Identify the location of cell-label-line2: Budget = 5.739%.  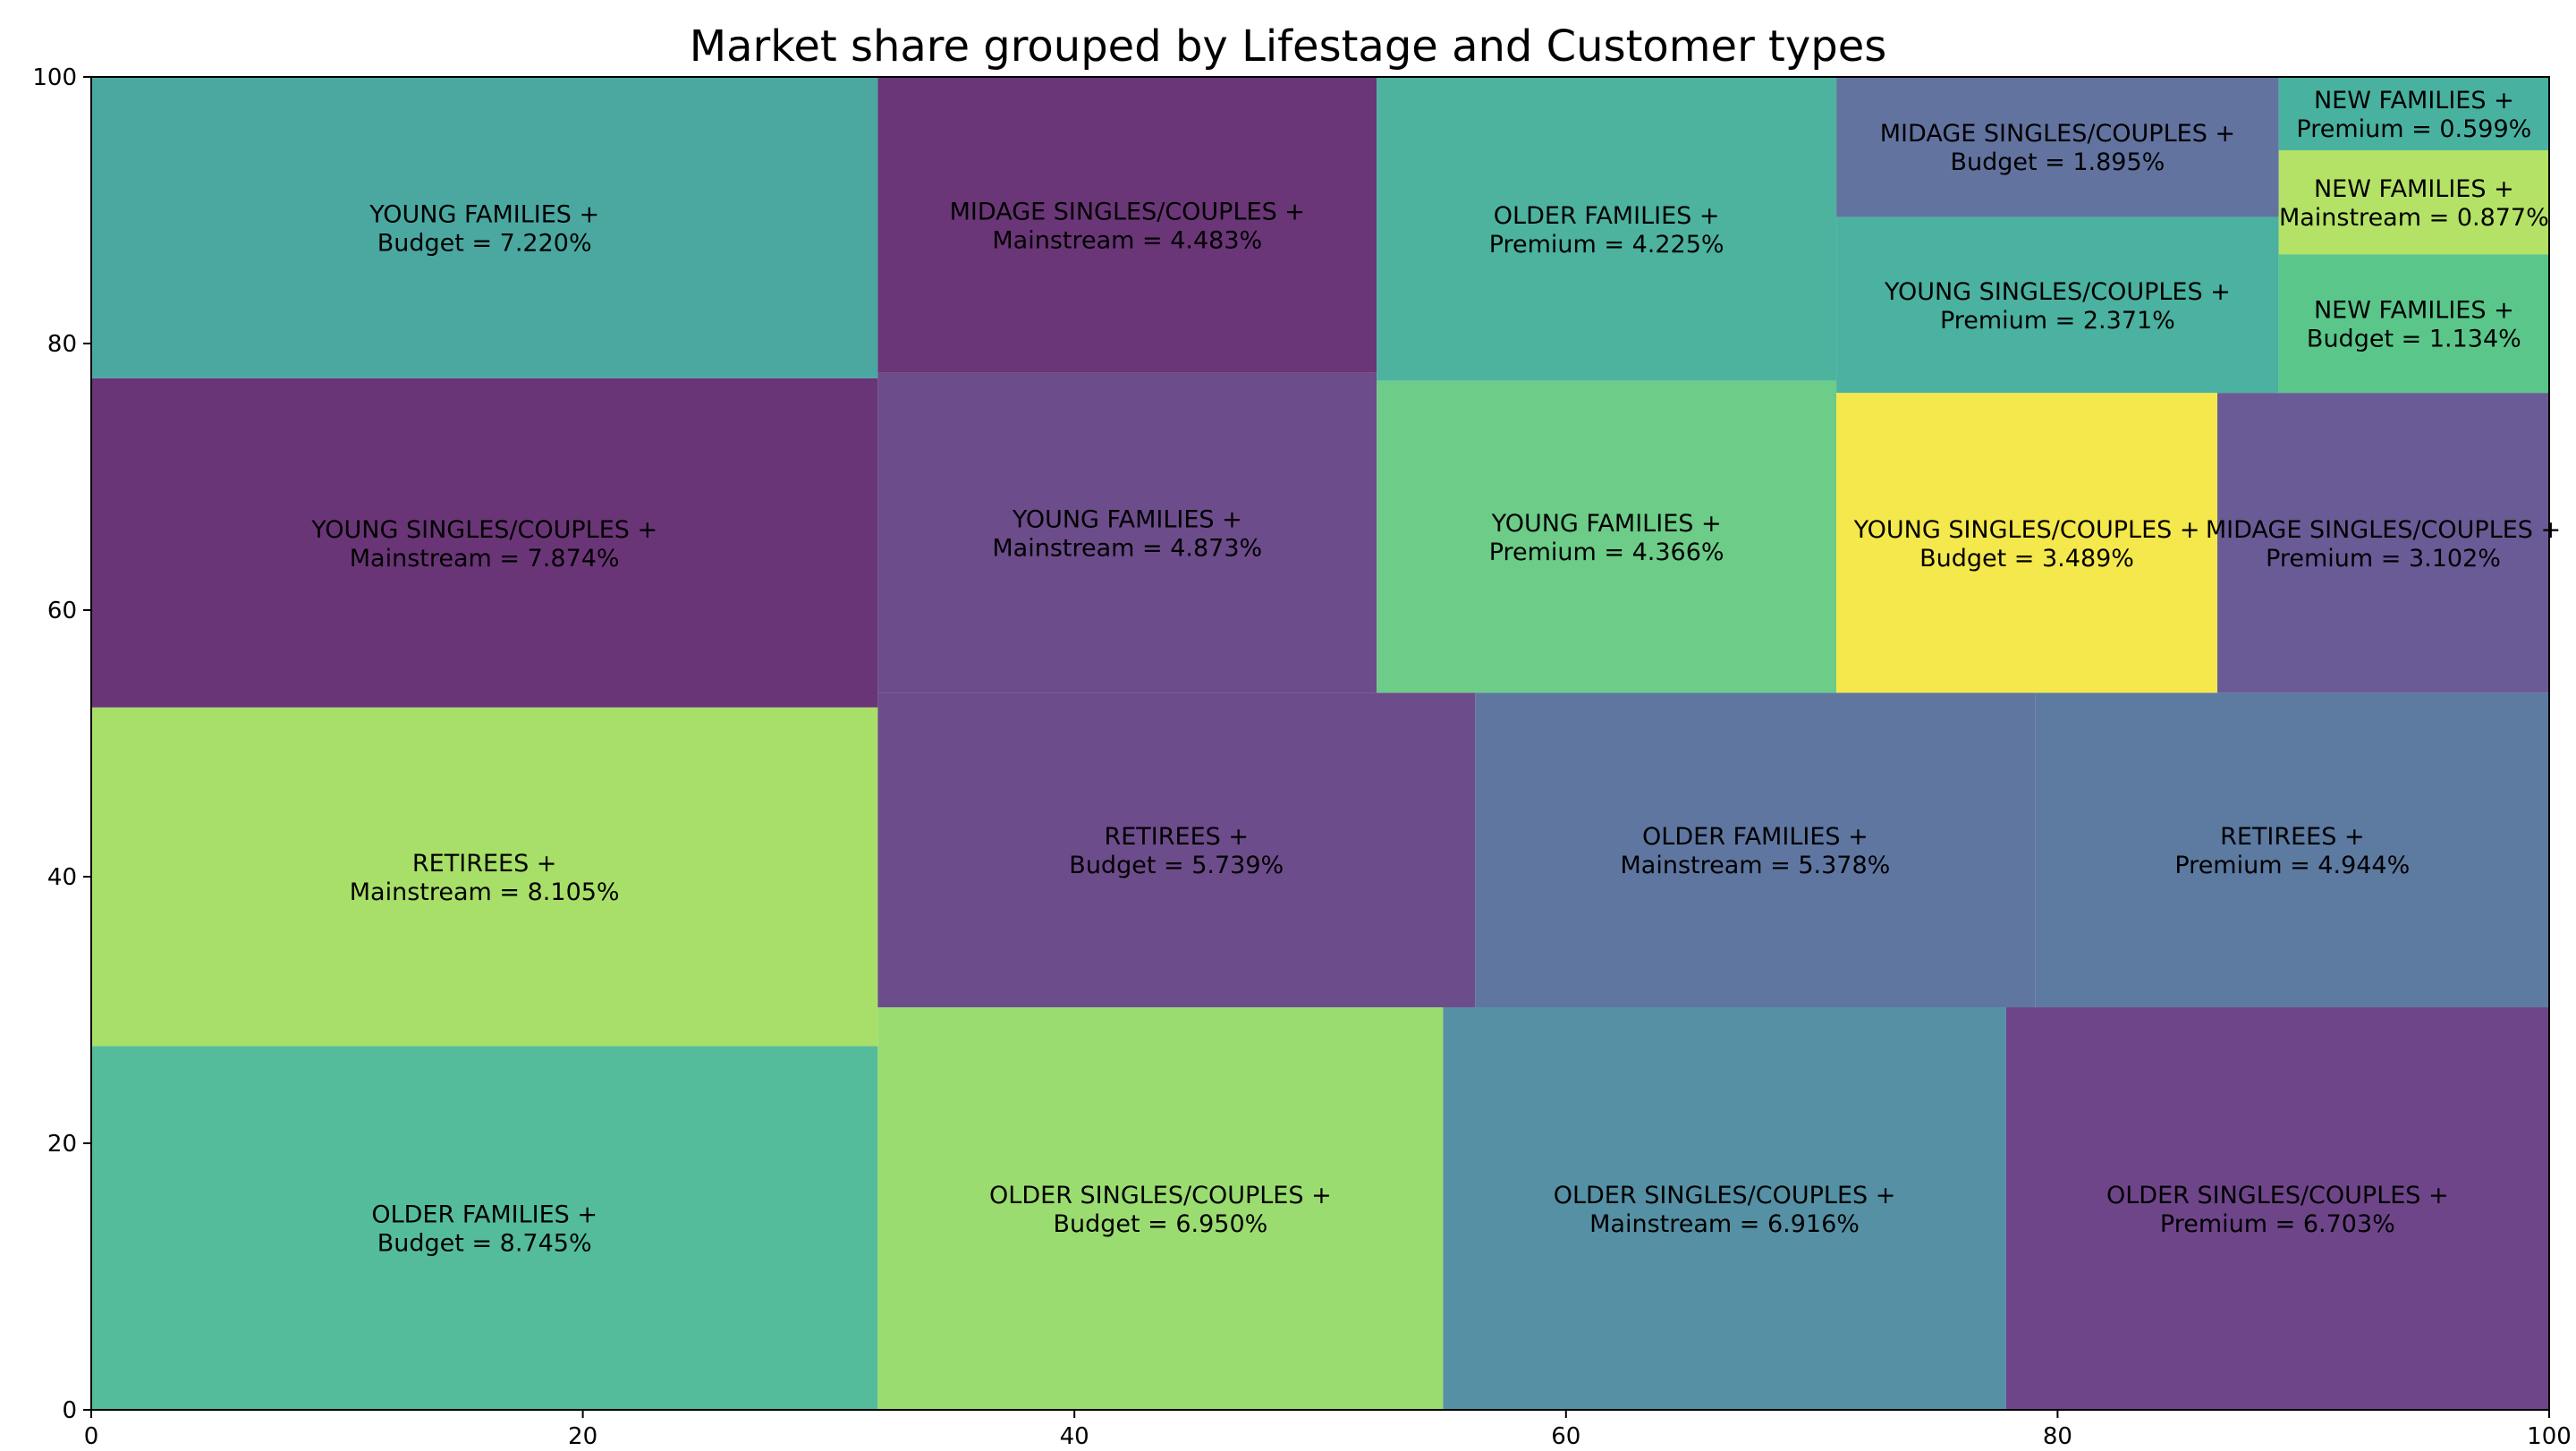
(1176, 865).